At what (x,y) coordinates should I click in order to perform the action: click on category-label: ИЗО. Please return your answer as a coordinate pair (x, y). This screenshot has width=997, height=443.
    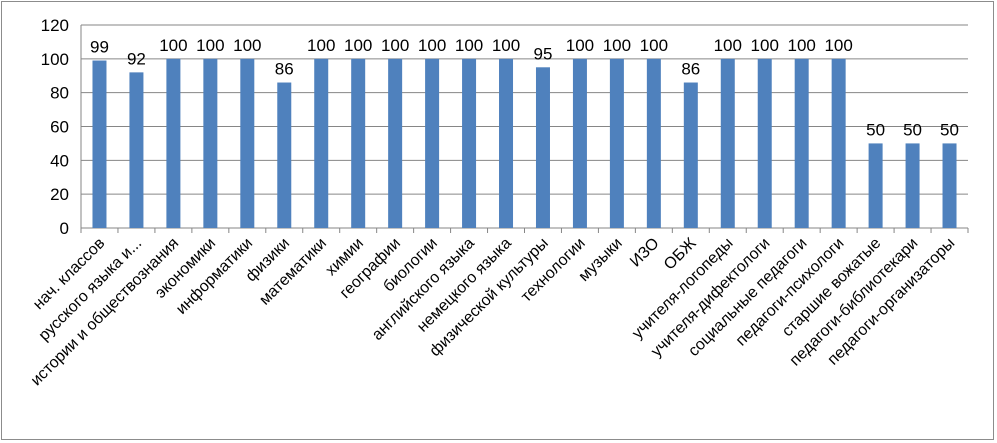
    Looking at the image, I should click on (645, 253).